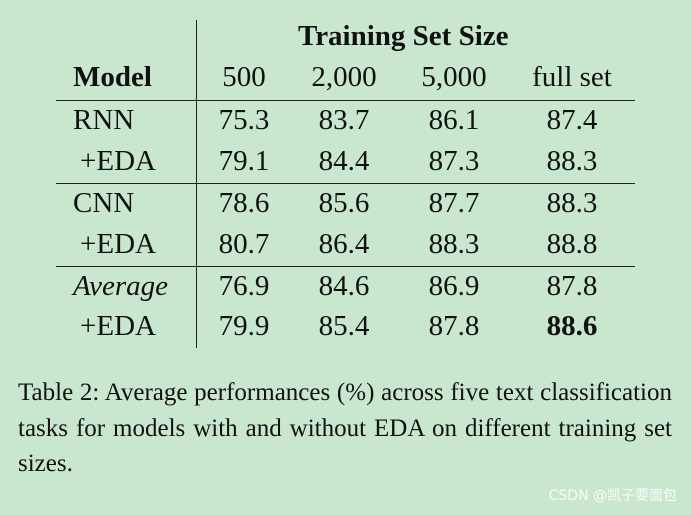 The width and height of the screenshot is (691, 515). What do you see at coordinates (454, 77) in the screenshot?
I see `column-header: 5,000` at bounding box center [454, 77].